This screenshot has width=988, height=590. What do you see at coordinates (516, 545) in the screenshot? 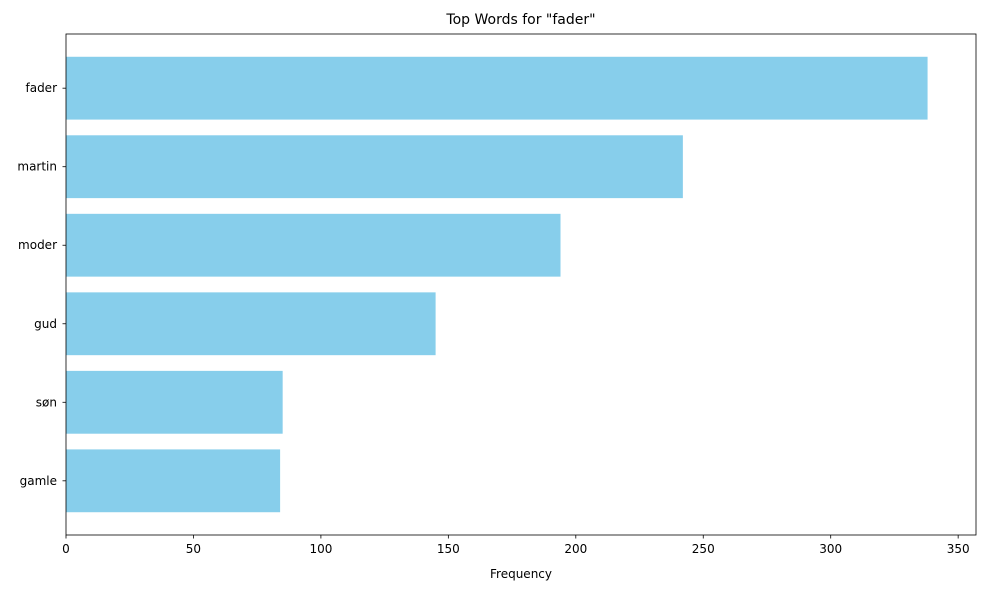
I see `x-ticks-group: 0 50 100 150 200 250 300 350` at bounding box center [516, 545].